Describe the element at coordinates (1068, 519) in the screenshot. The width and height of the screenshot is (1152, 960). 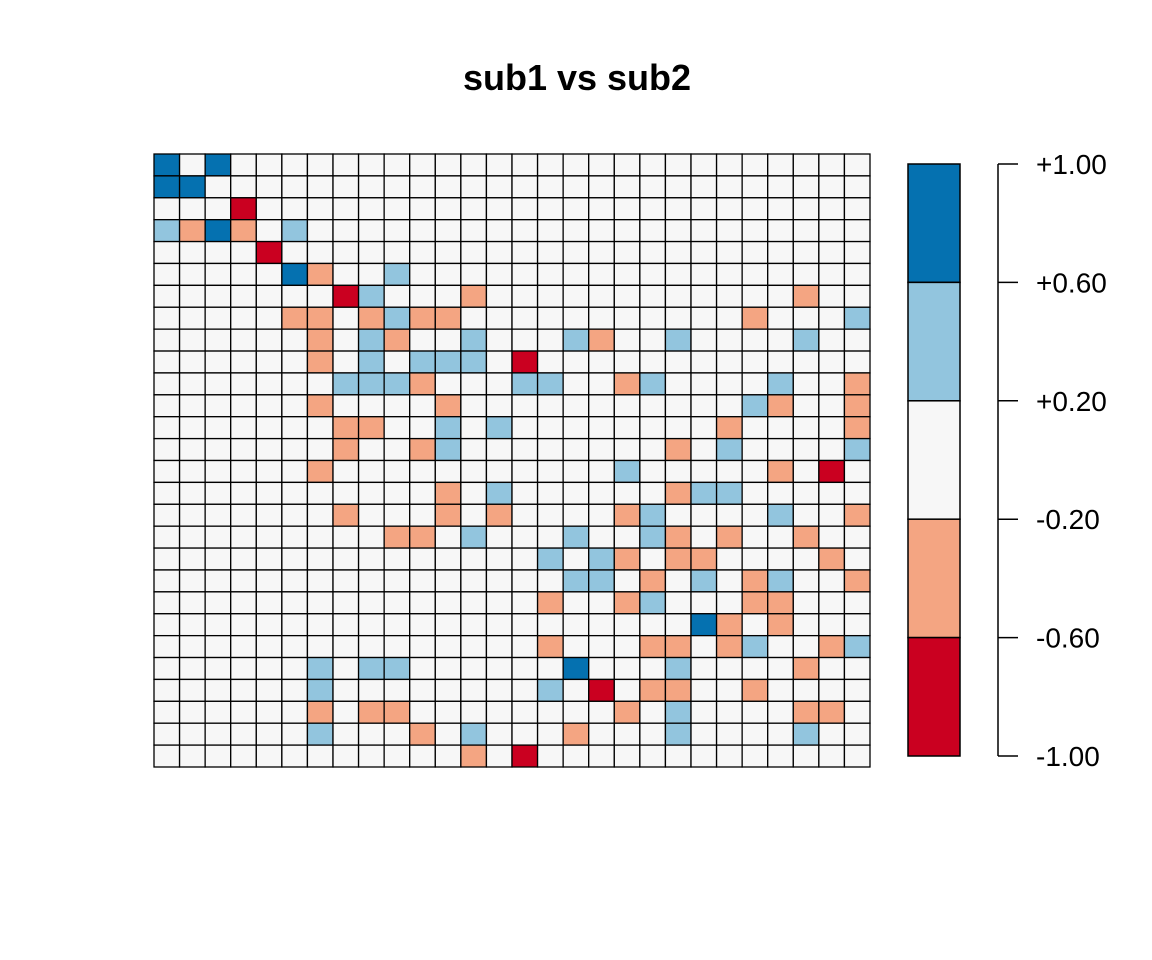
I see `legend-tick-label: -0.20` at that location.